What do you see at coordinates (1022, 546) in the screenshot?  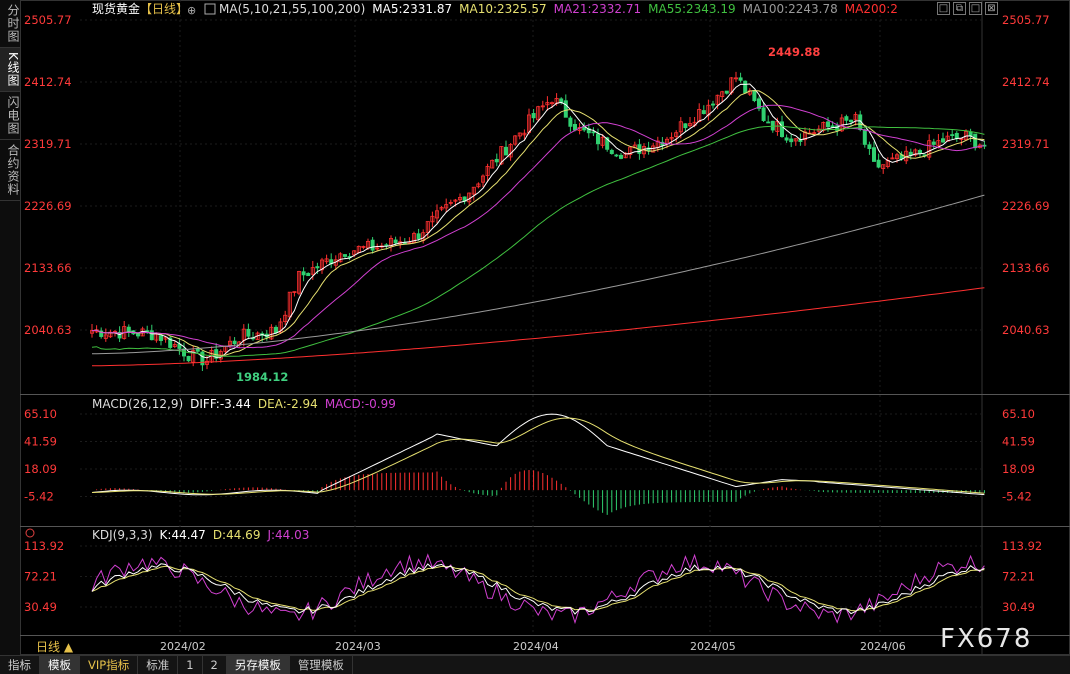 I see `kdj_panel-tick-label: 113.92` at bounding box center [1022, 546].